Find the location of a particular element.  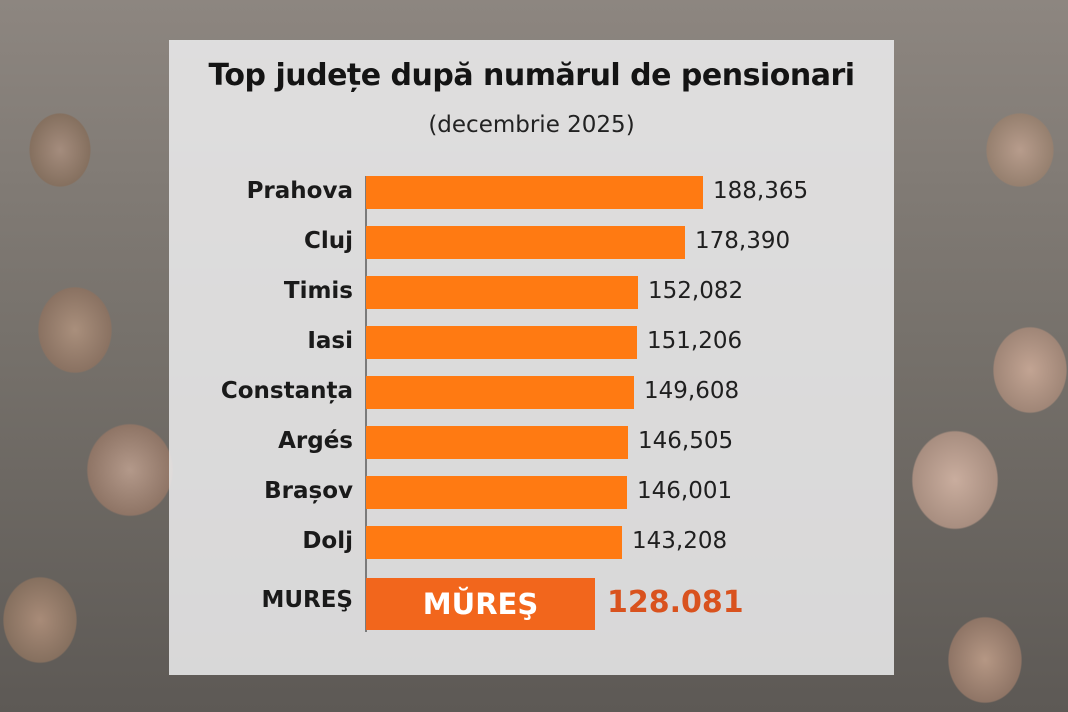

category-label: Constanța is located at coordinates (286, 391).